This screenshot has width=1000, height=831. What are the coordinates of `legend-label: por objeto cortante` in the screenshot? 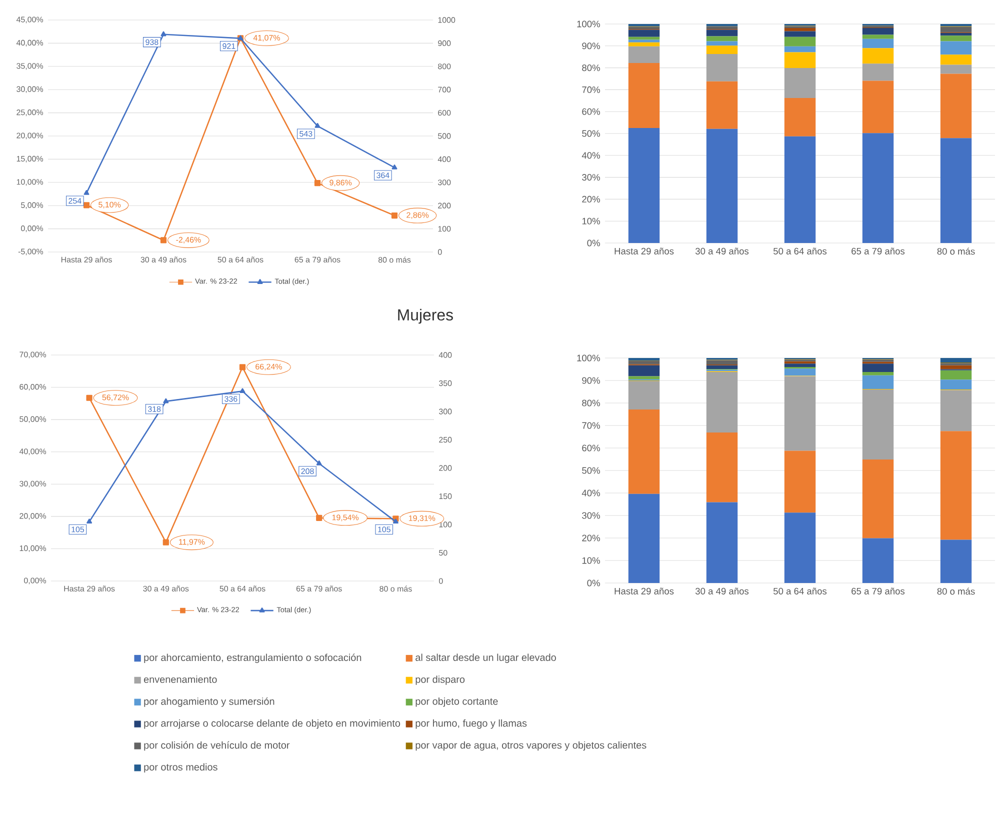 It's located at (457, 702).